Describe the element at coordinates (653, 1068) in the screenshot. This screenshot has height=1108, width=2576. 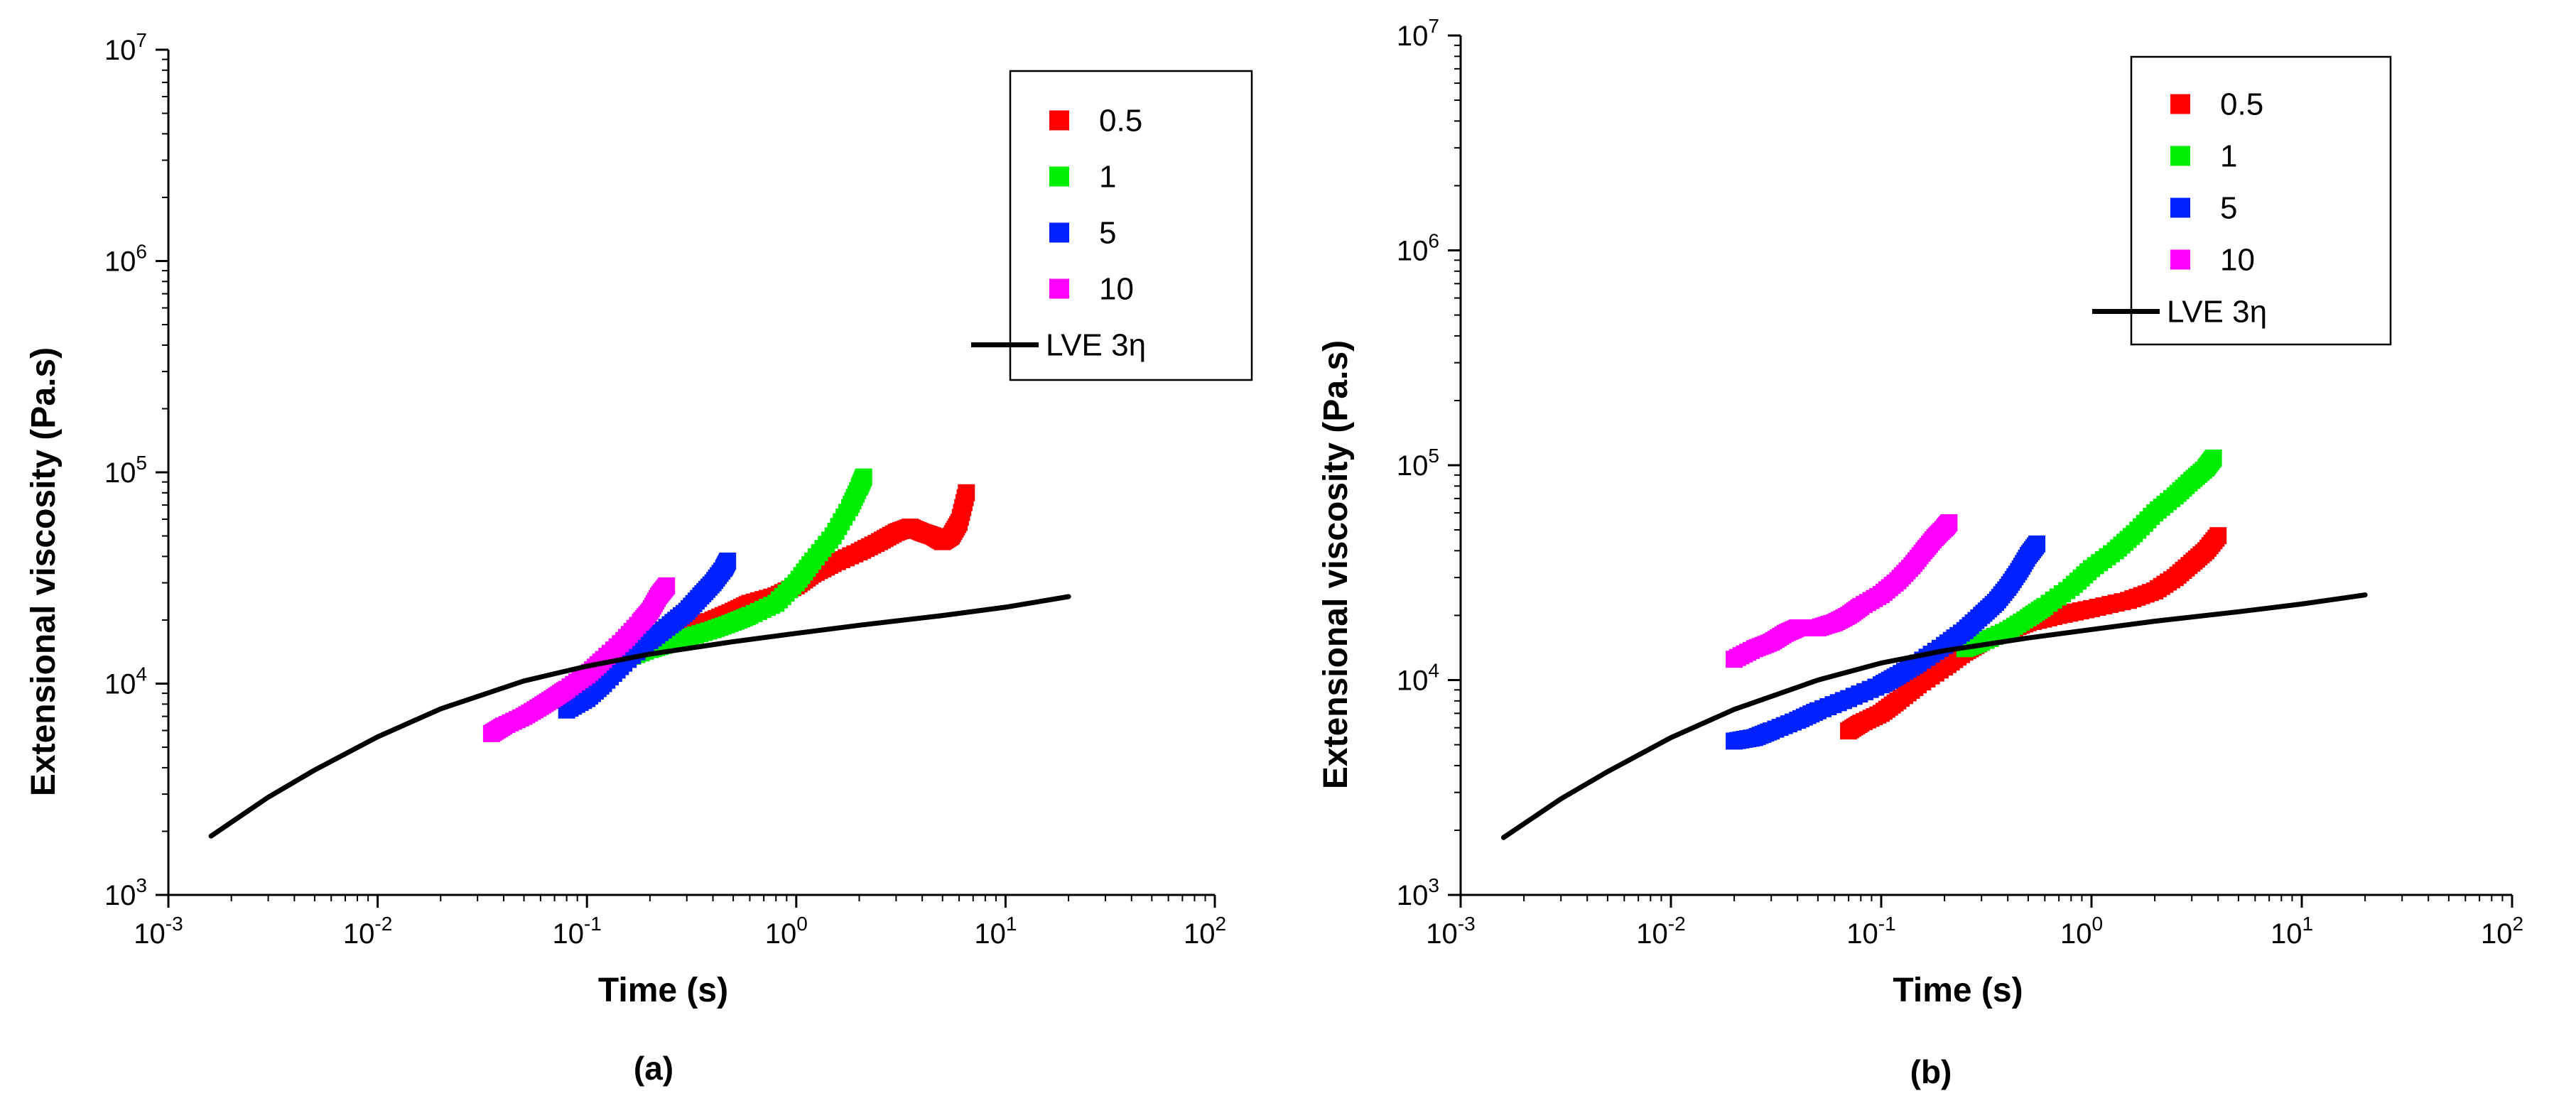
I see `panel-label: (a)` at that location.